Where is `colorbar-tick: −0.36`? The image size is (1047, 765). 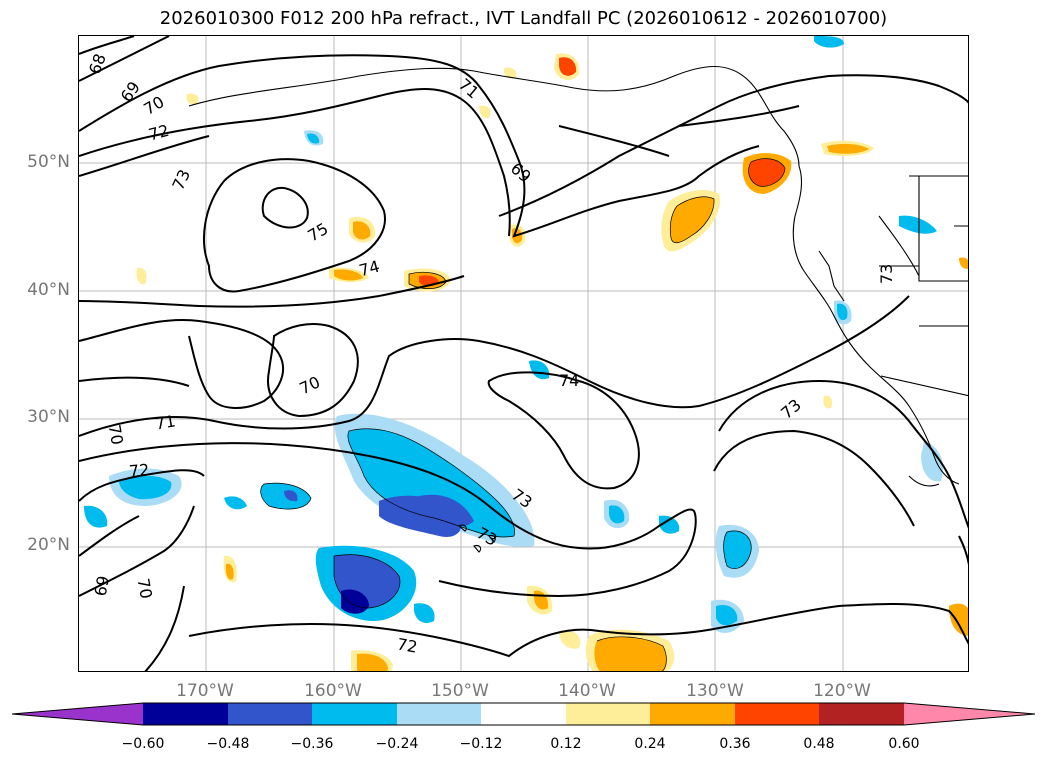 colorbar-tick: −0.36 is located at coordinates (312, 744).